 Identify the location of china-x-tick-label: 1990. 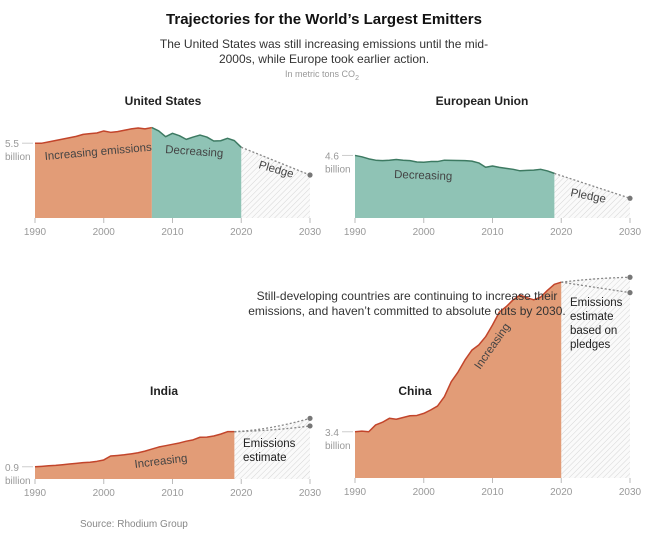
(355, 492).